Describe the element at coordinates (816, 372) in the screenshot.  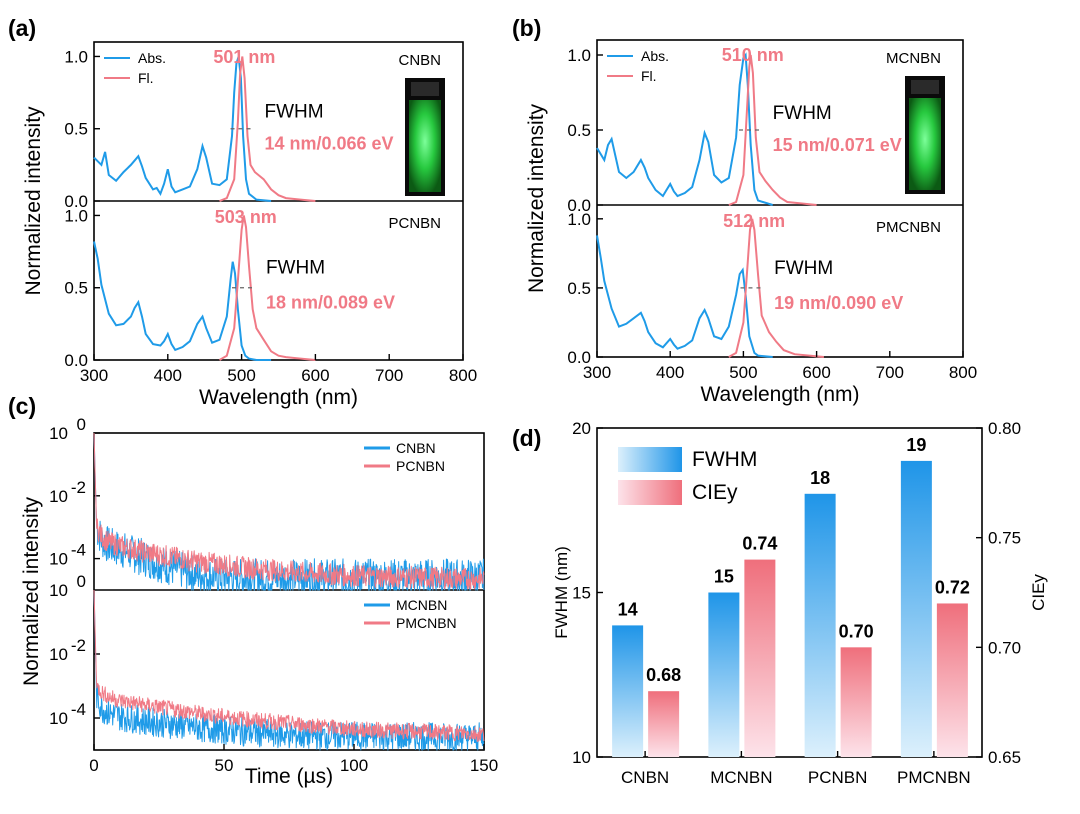
I see `panel-b-xtick-label: 600` at that location.